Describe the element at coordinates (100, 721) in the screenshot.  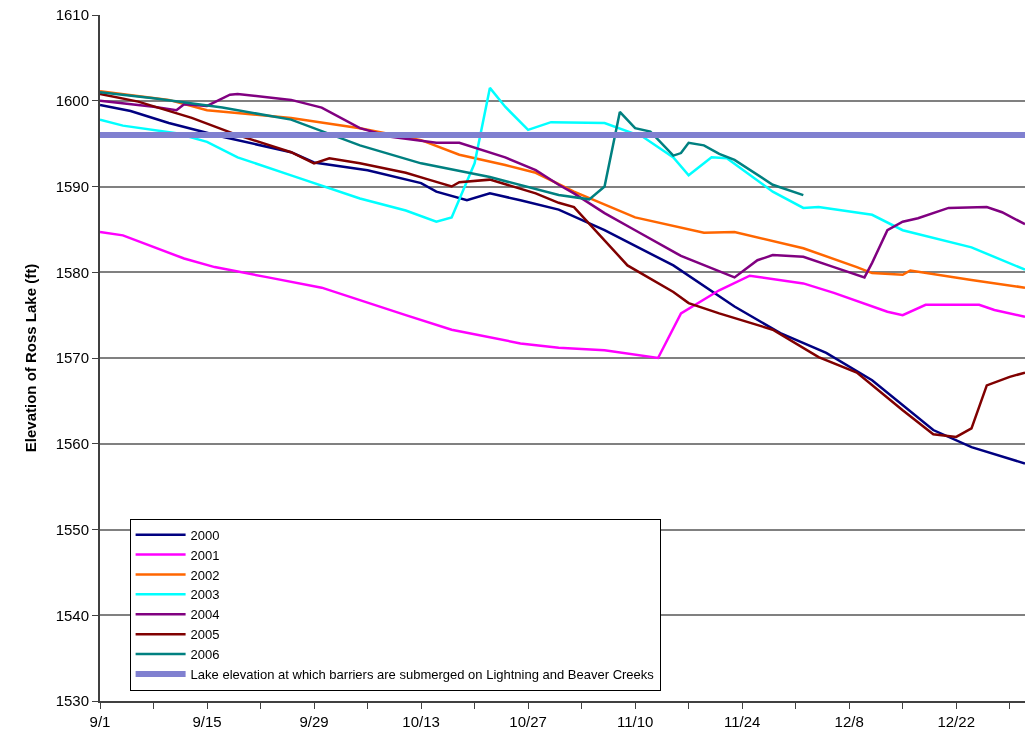
I see `x-tick-label: 9/1` at that location.